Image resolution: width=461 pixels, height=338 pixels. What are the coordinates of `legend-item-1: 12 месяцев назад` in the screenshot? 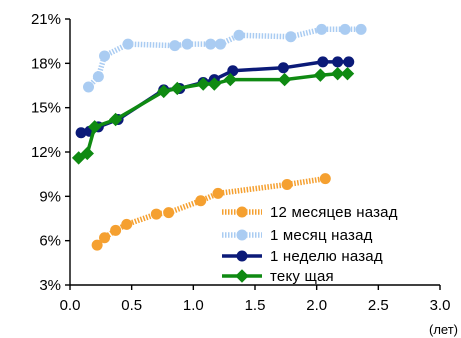 It's located at (310, 212).